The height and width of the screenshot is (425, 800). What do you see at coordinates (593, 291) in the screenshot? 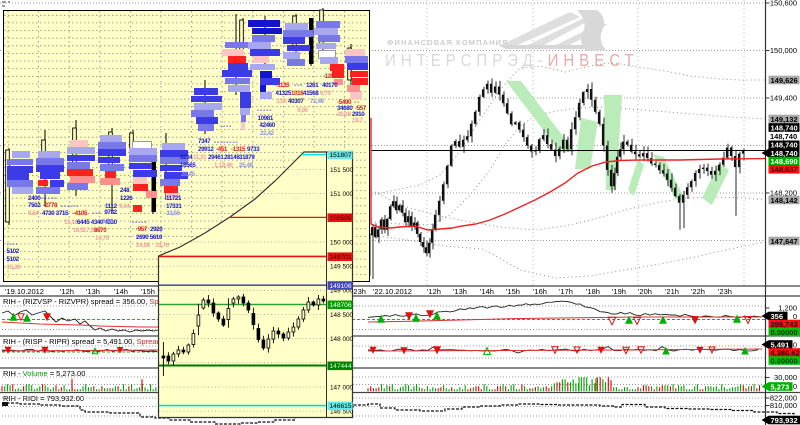
I see `svg-text: '18h` at bounding box center [593, 291].